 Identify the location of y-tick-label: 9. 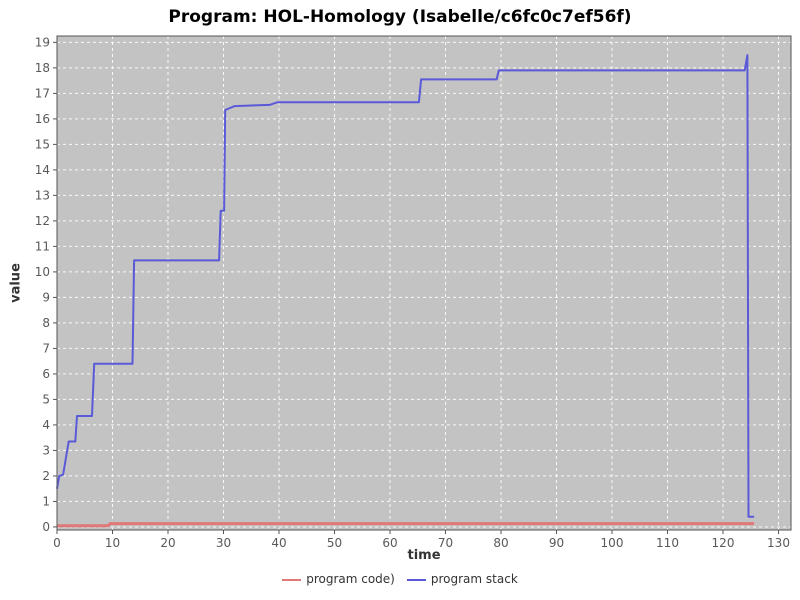
(46, 297).